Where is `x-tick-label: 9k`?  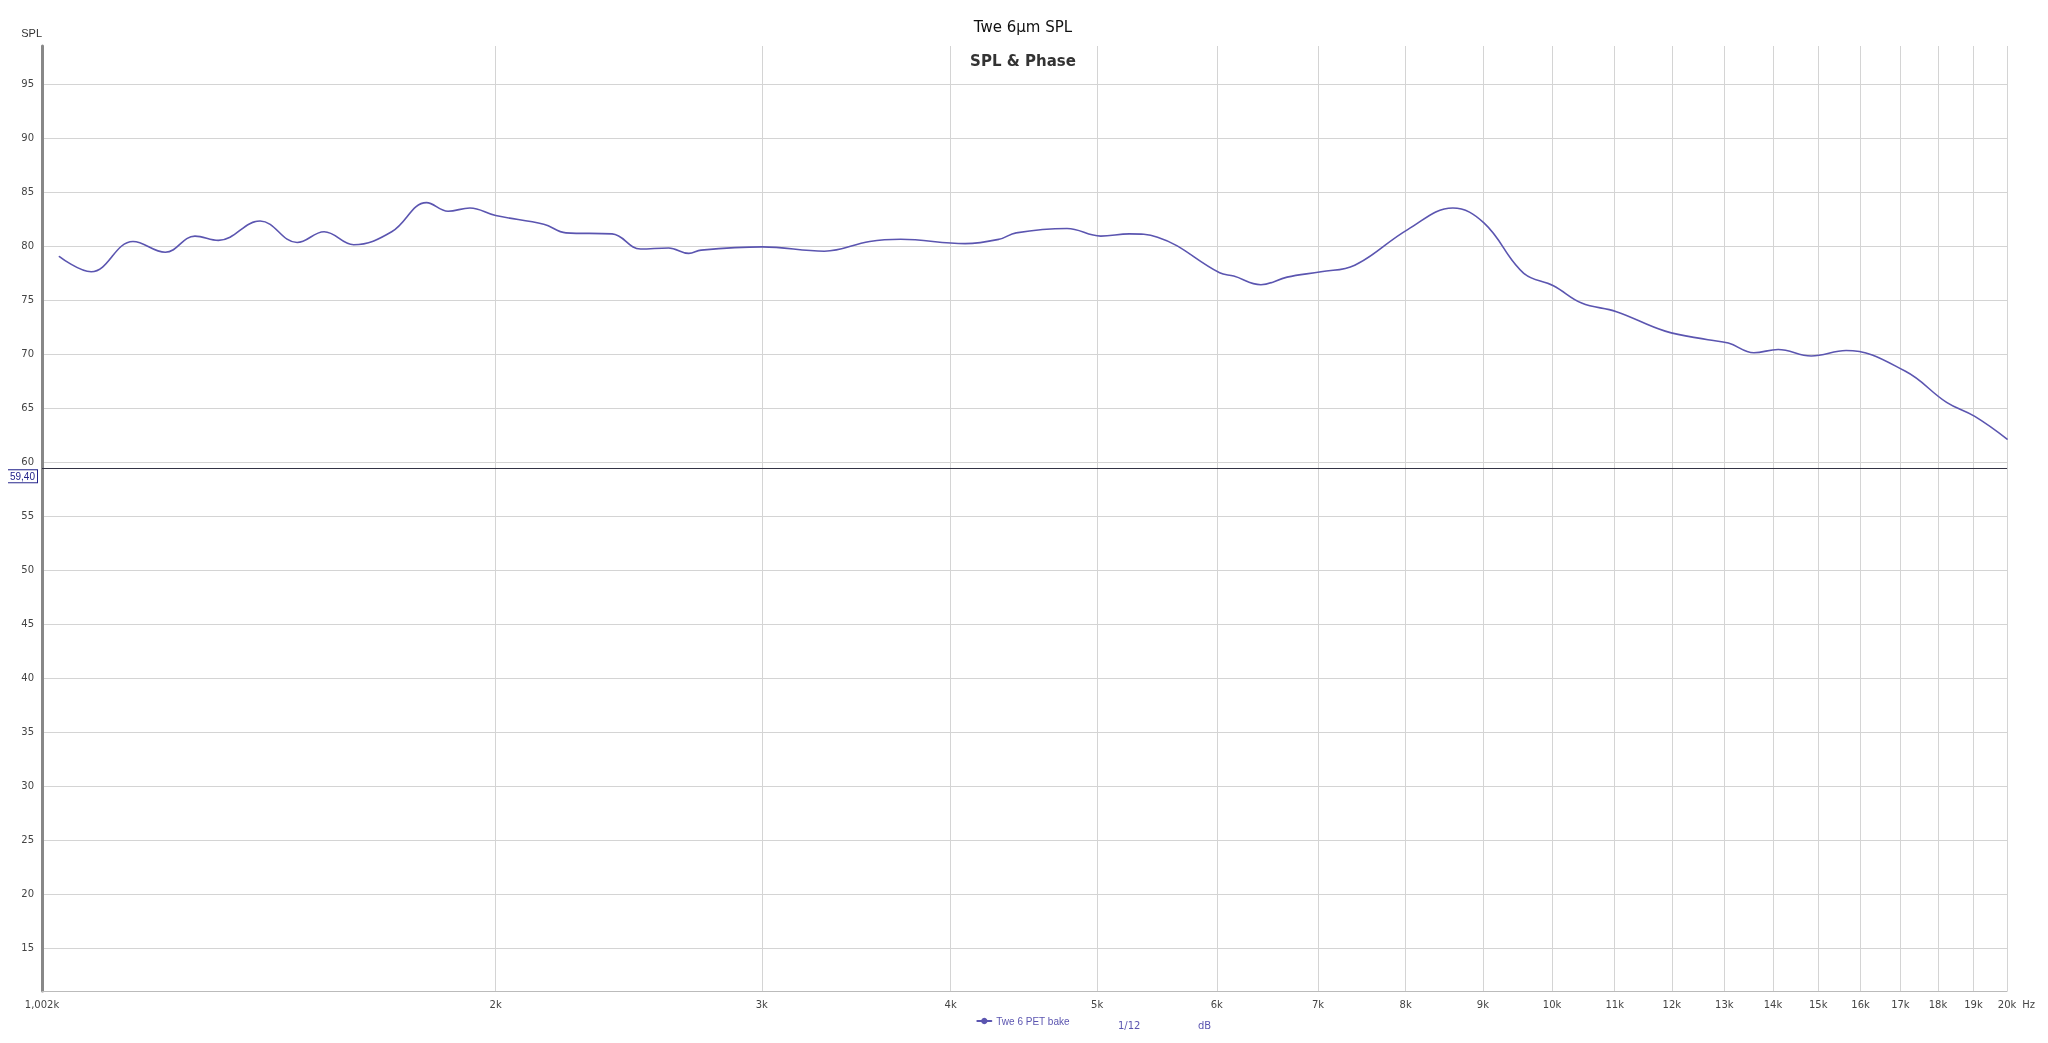 x-tick-label: 9k is located at coordinates (1483, 1004).